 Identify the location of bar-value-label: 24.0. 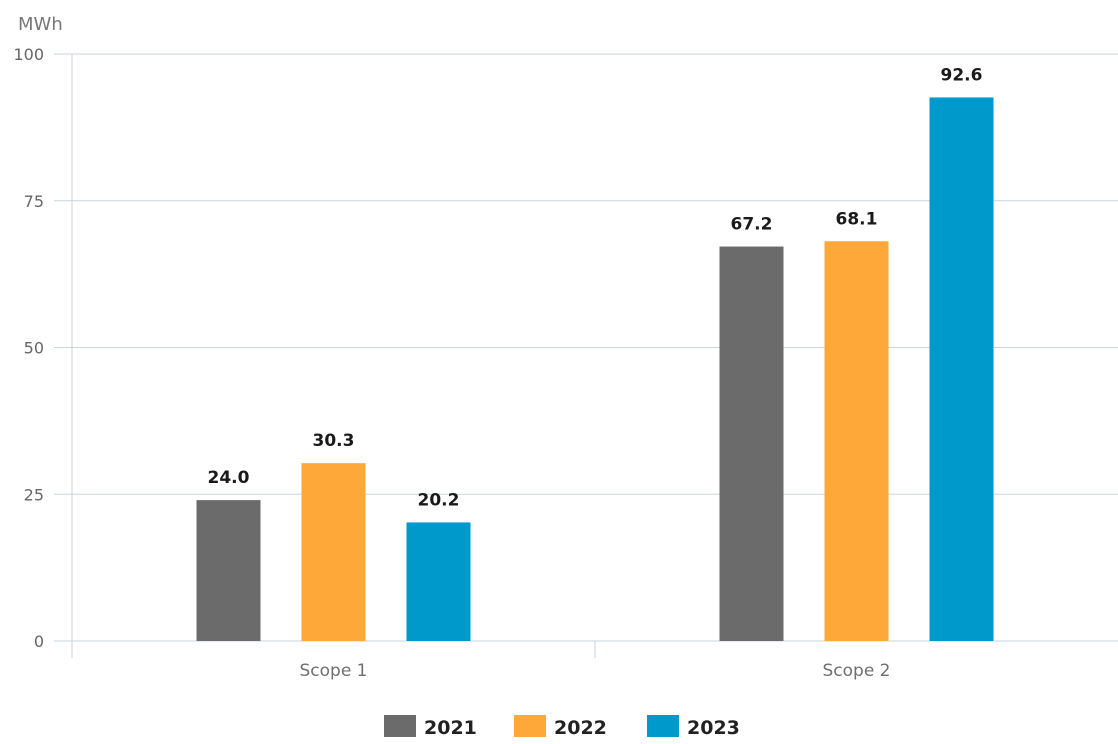
(229, 478).